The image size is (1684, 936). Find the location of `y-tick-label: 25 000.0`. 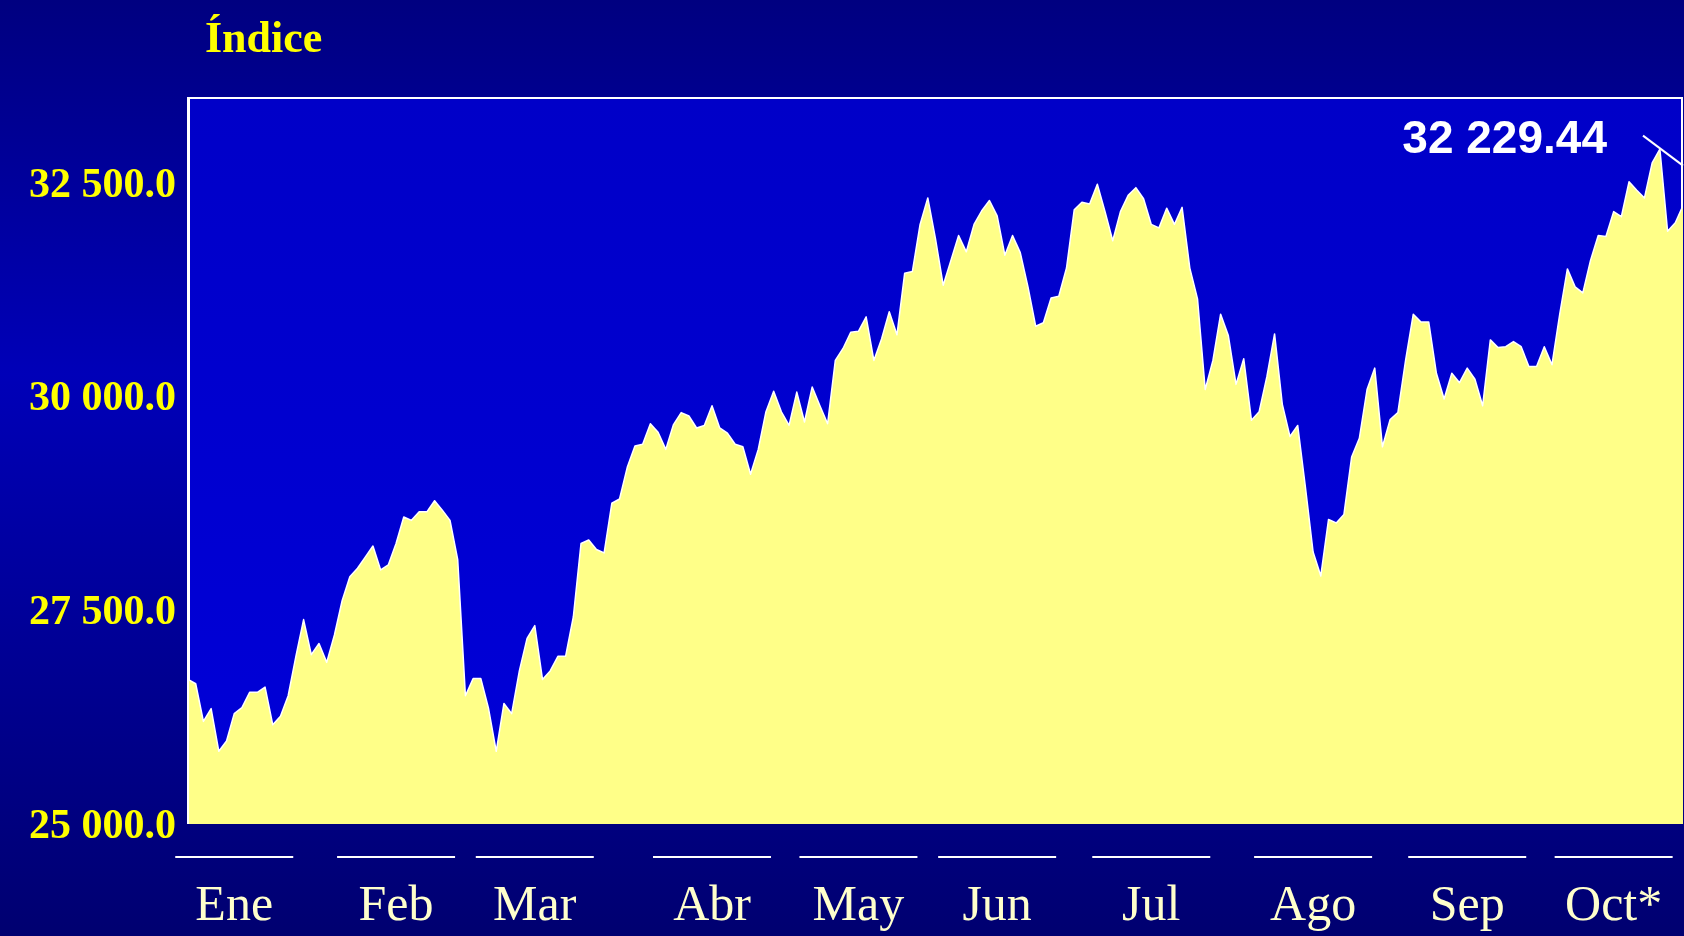

y-tick-label: 25 000.0 is located at coordinates (102, 824).